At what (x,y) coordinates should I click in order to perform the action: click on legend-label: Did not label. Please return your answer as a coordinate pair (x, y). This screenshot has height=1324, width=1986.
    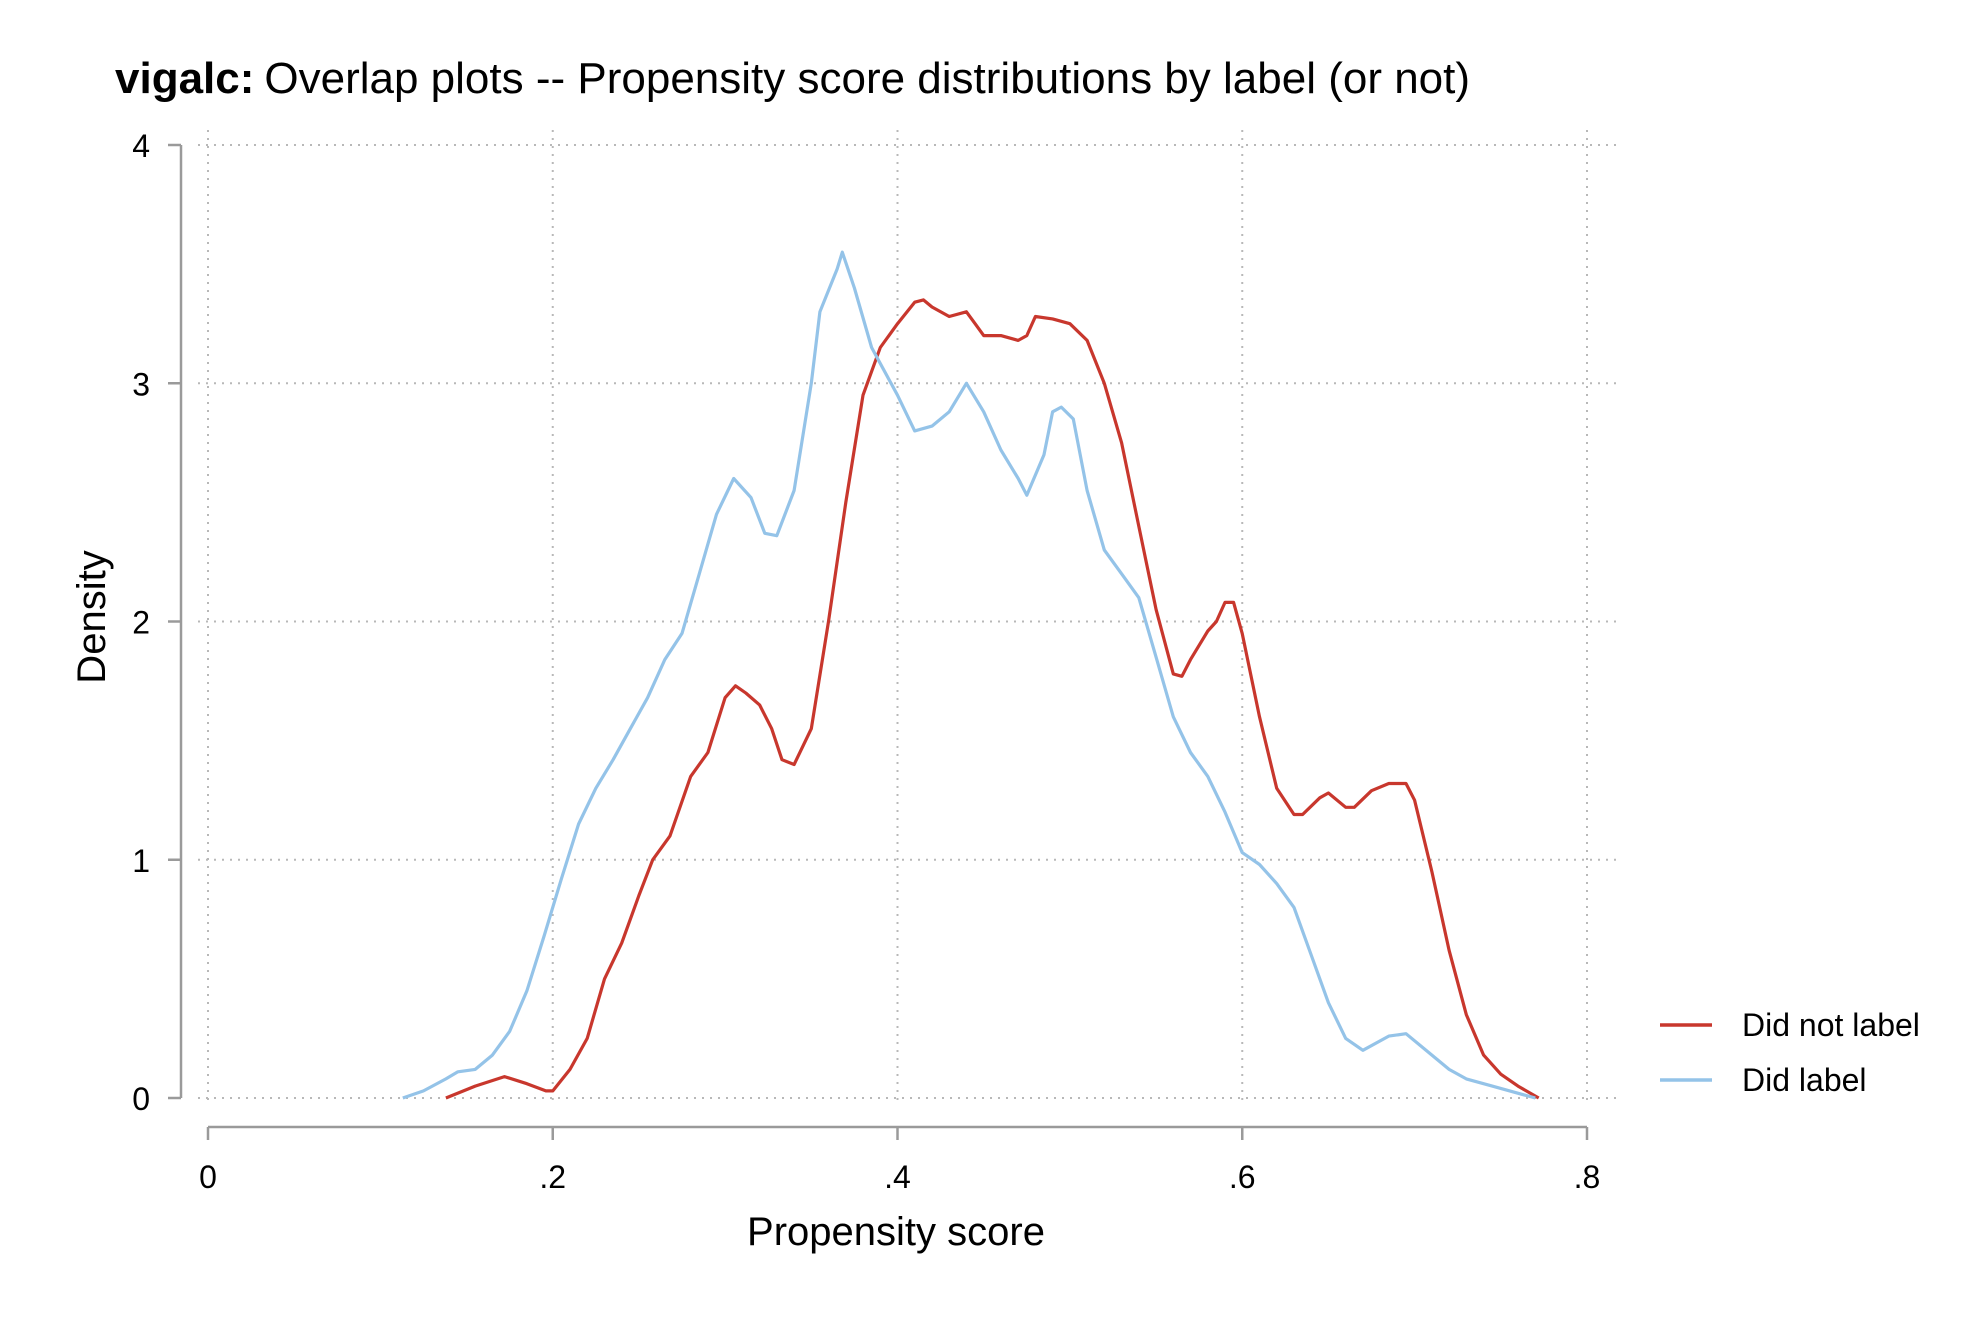
    Looking at the image, I should click on (1831, 1025).